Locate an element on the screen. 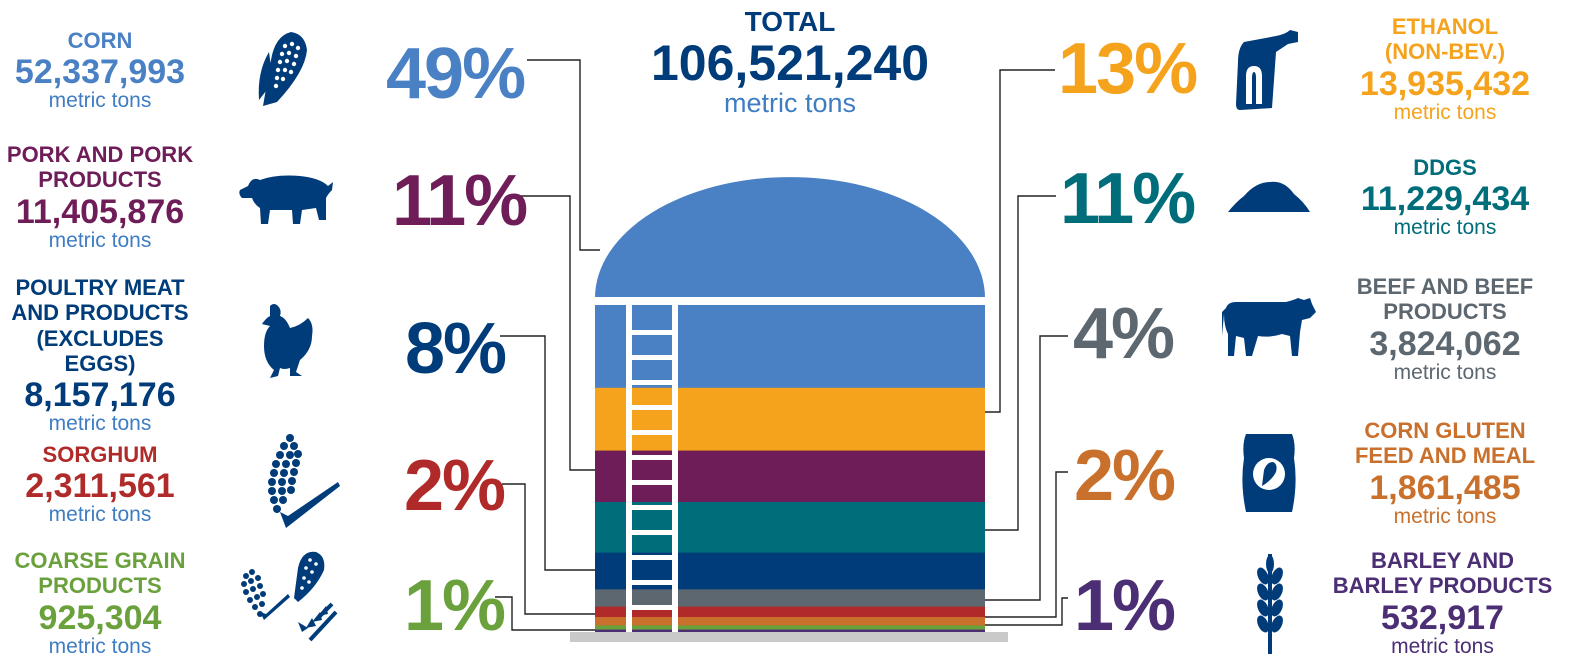  pct-label-poultry: 8% is located at coordinates (456, 349).